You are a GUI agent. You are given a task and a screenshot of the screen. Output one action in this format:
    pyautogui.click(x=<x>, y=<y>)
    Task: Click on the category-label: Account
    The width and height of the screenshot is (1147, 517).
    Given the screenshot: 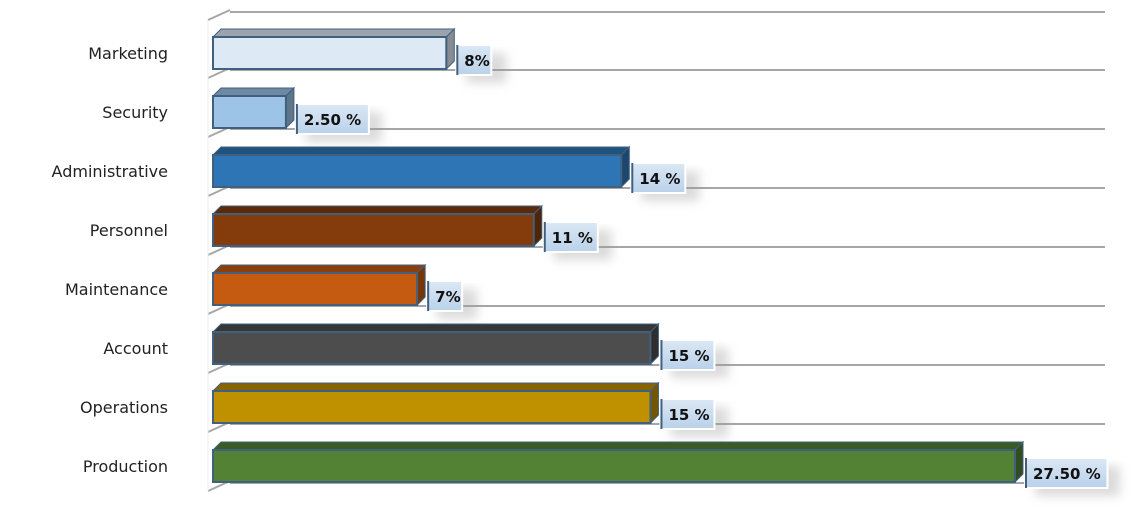 What is the action you would take?
    pyautogui.click(x=135, y=348)
    